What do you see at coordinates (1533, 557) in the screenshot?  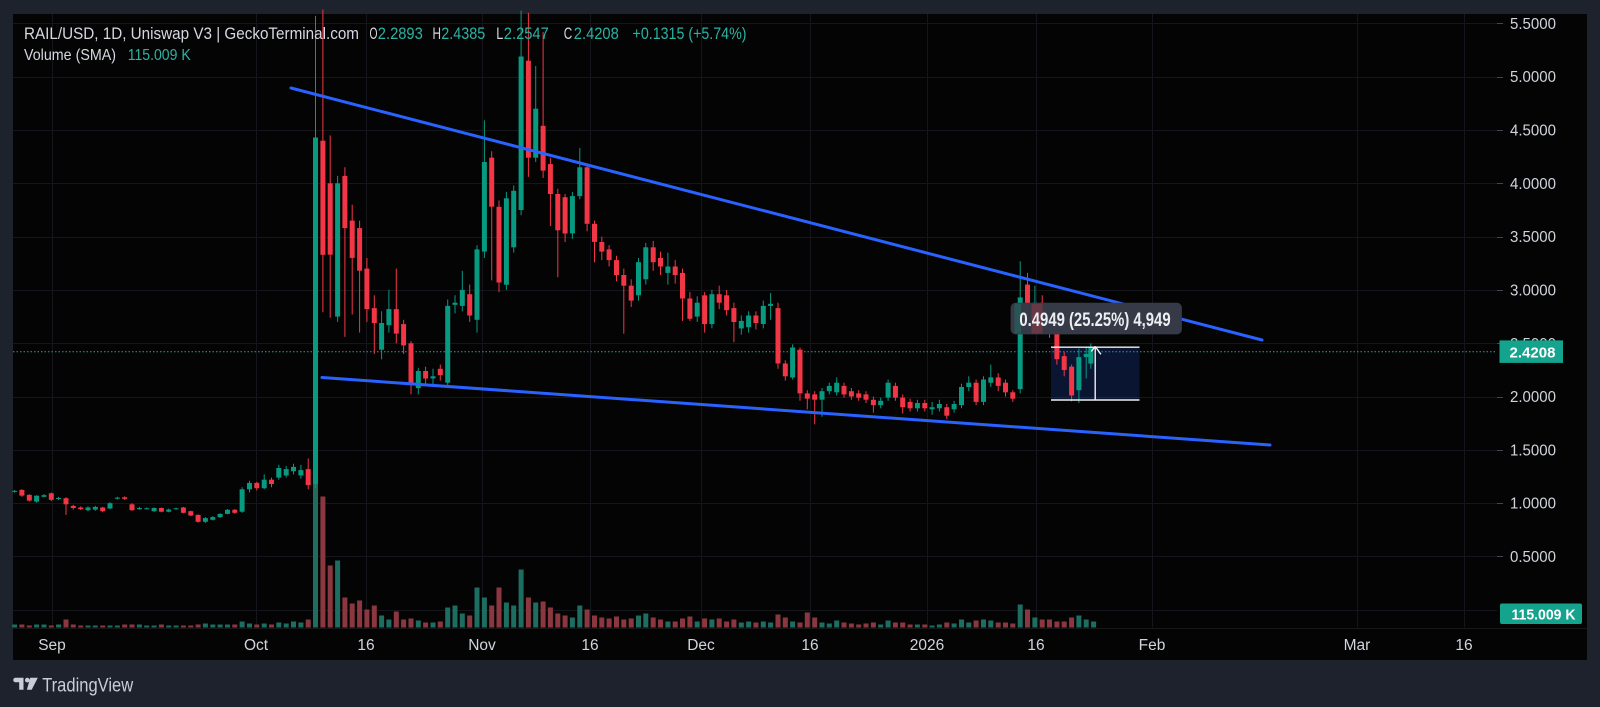 I see `svg-text: 0.5000` at bounding box center [1533, 557].